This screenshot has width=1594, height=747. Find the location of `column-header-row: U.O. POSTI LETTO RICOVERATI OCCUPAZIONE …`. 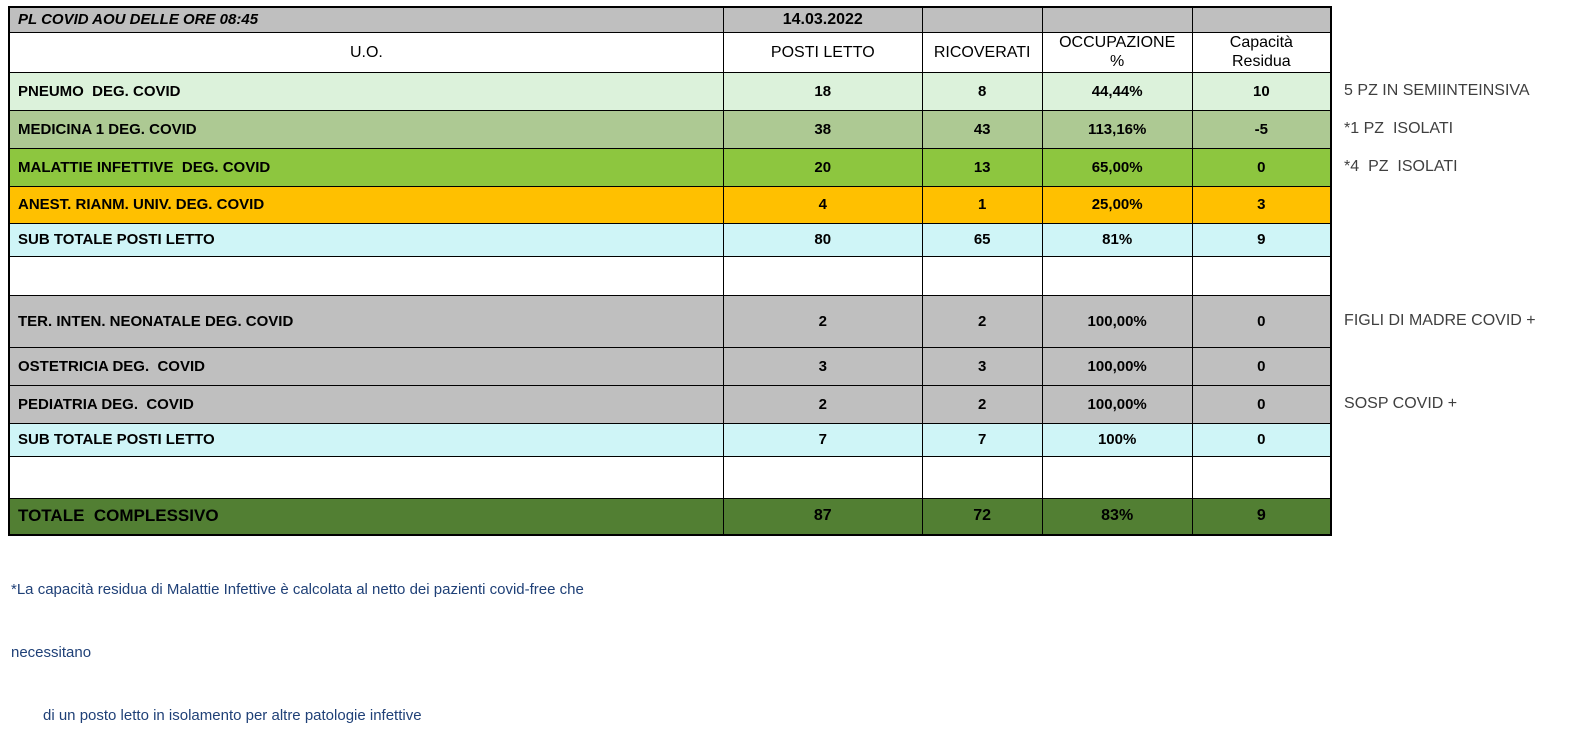

column-header-row: U.O. POSTI LETTO RICOVERATI OCCUPAZIONE … is located at coordinates (800, 52).